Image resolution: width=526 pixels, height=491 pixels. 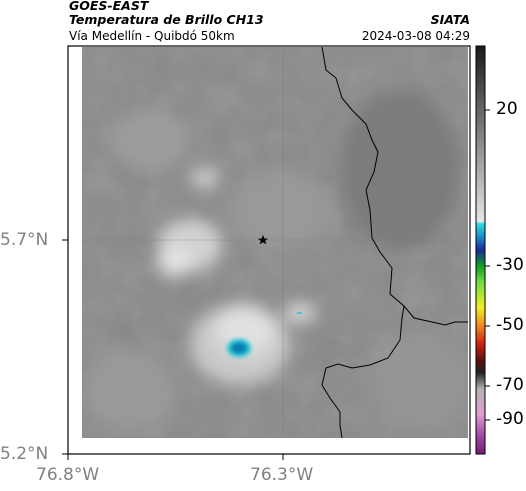 I want to click on colorbar-tick-label: -50, so click(x=510, y=325).